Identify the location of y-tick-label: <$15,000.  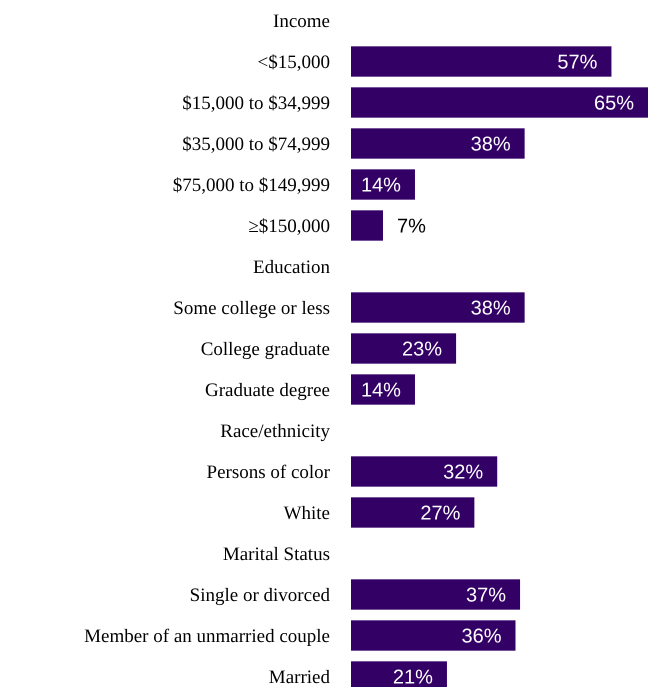
(294, 63).